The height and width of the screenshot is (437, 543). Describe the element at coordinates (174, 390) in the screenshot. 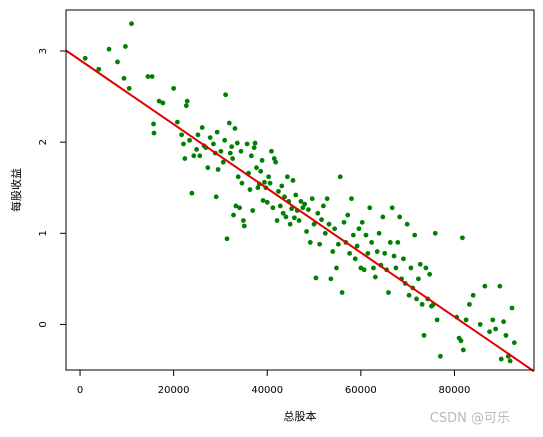

I see `x-tick-label: 20000` at that location.